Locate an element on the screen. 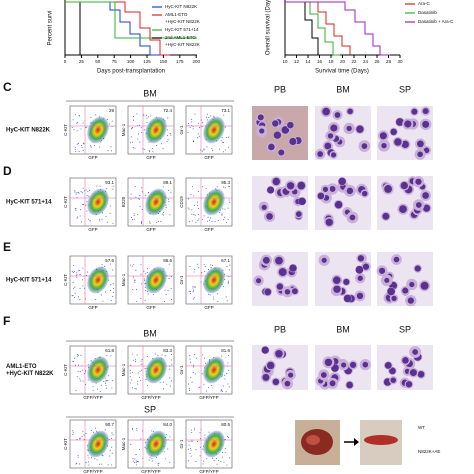  survival-right is located at coordinates (342, 28).